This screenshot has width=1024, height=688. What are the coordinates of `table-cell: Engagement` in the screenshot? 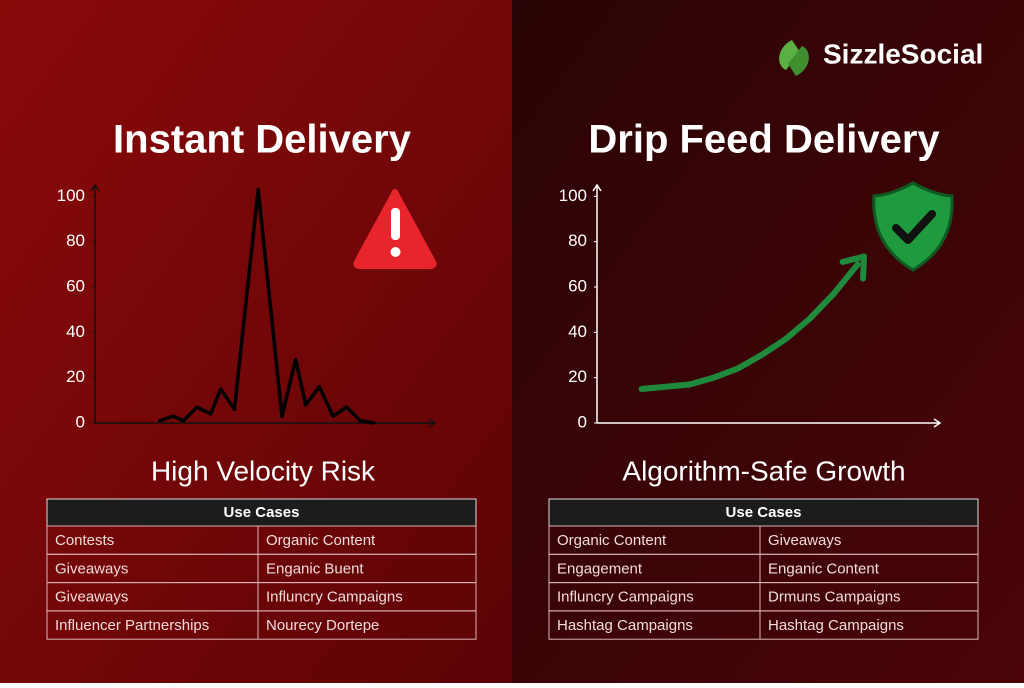 It's located at (600, 568).